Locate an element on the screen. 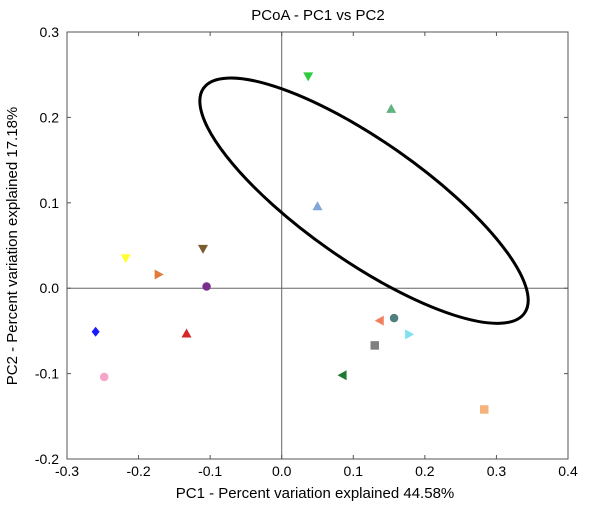 This screenshot has height=506, width=600. chart-title: PCoA - PC1 vs PC2 is located at coordinates (317, 15).